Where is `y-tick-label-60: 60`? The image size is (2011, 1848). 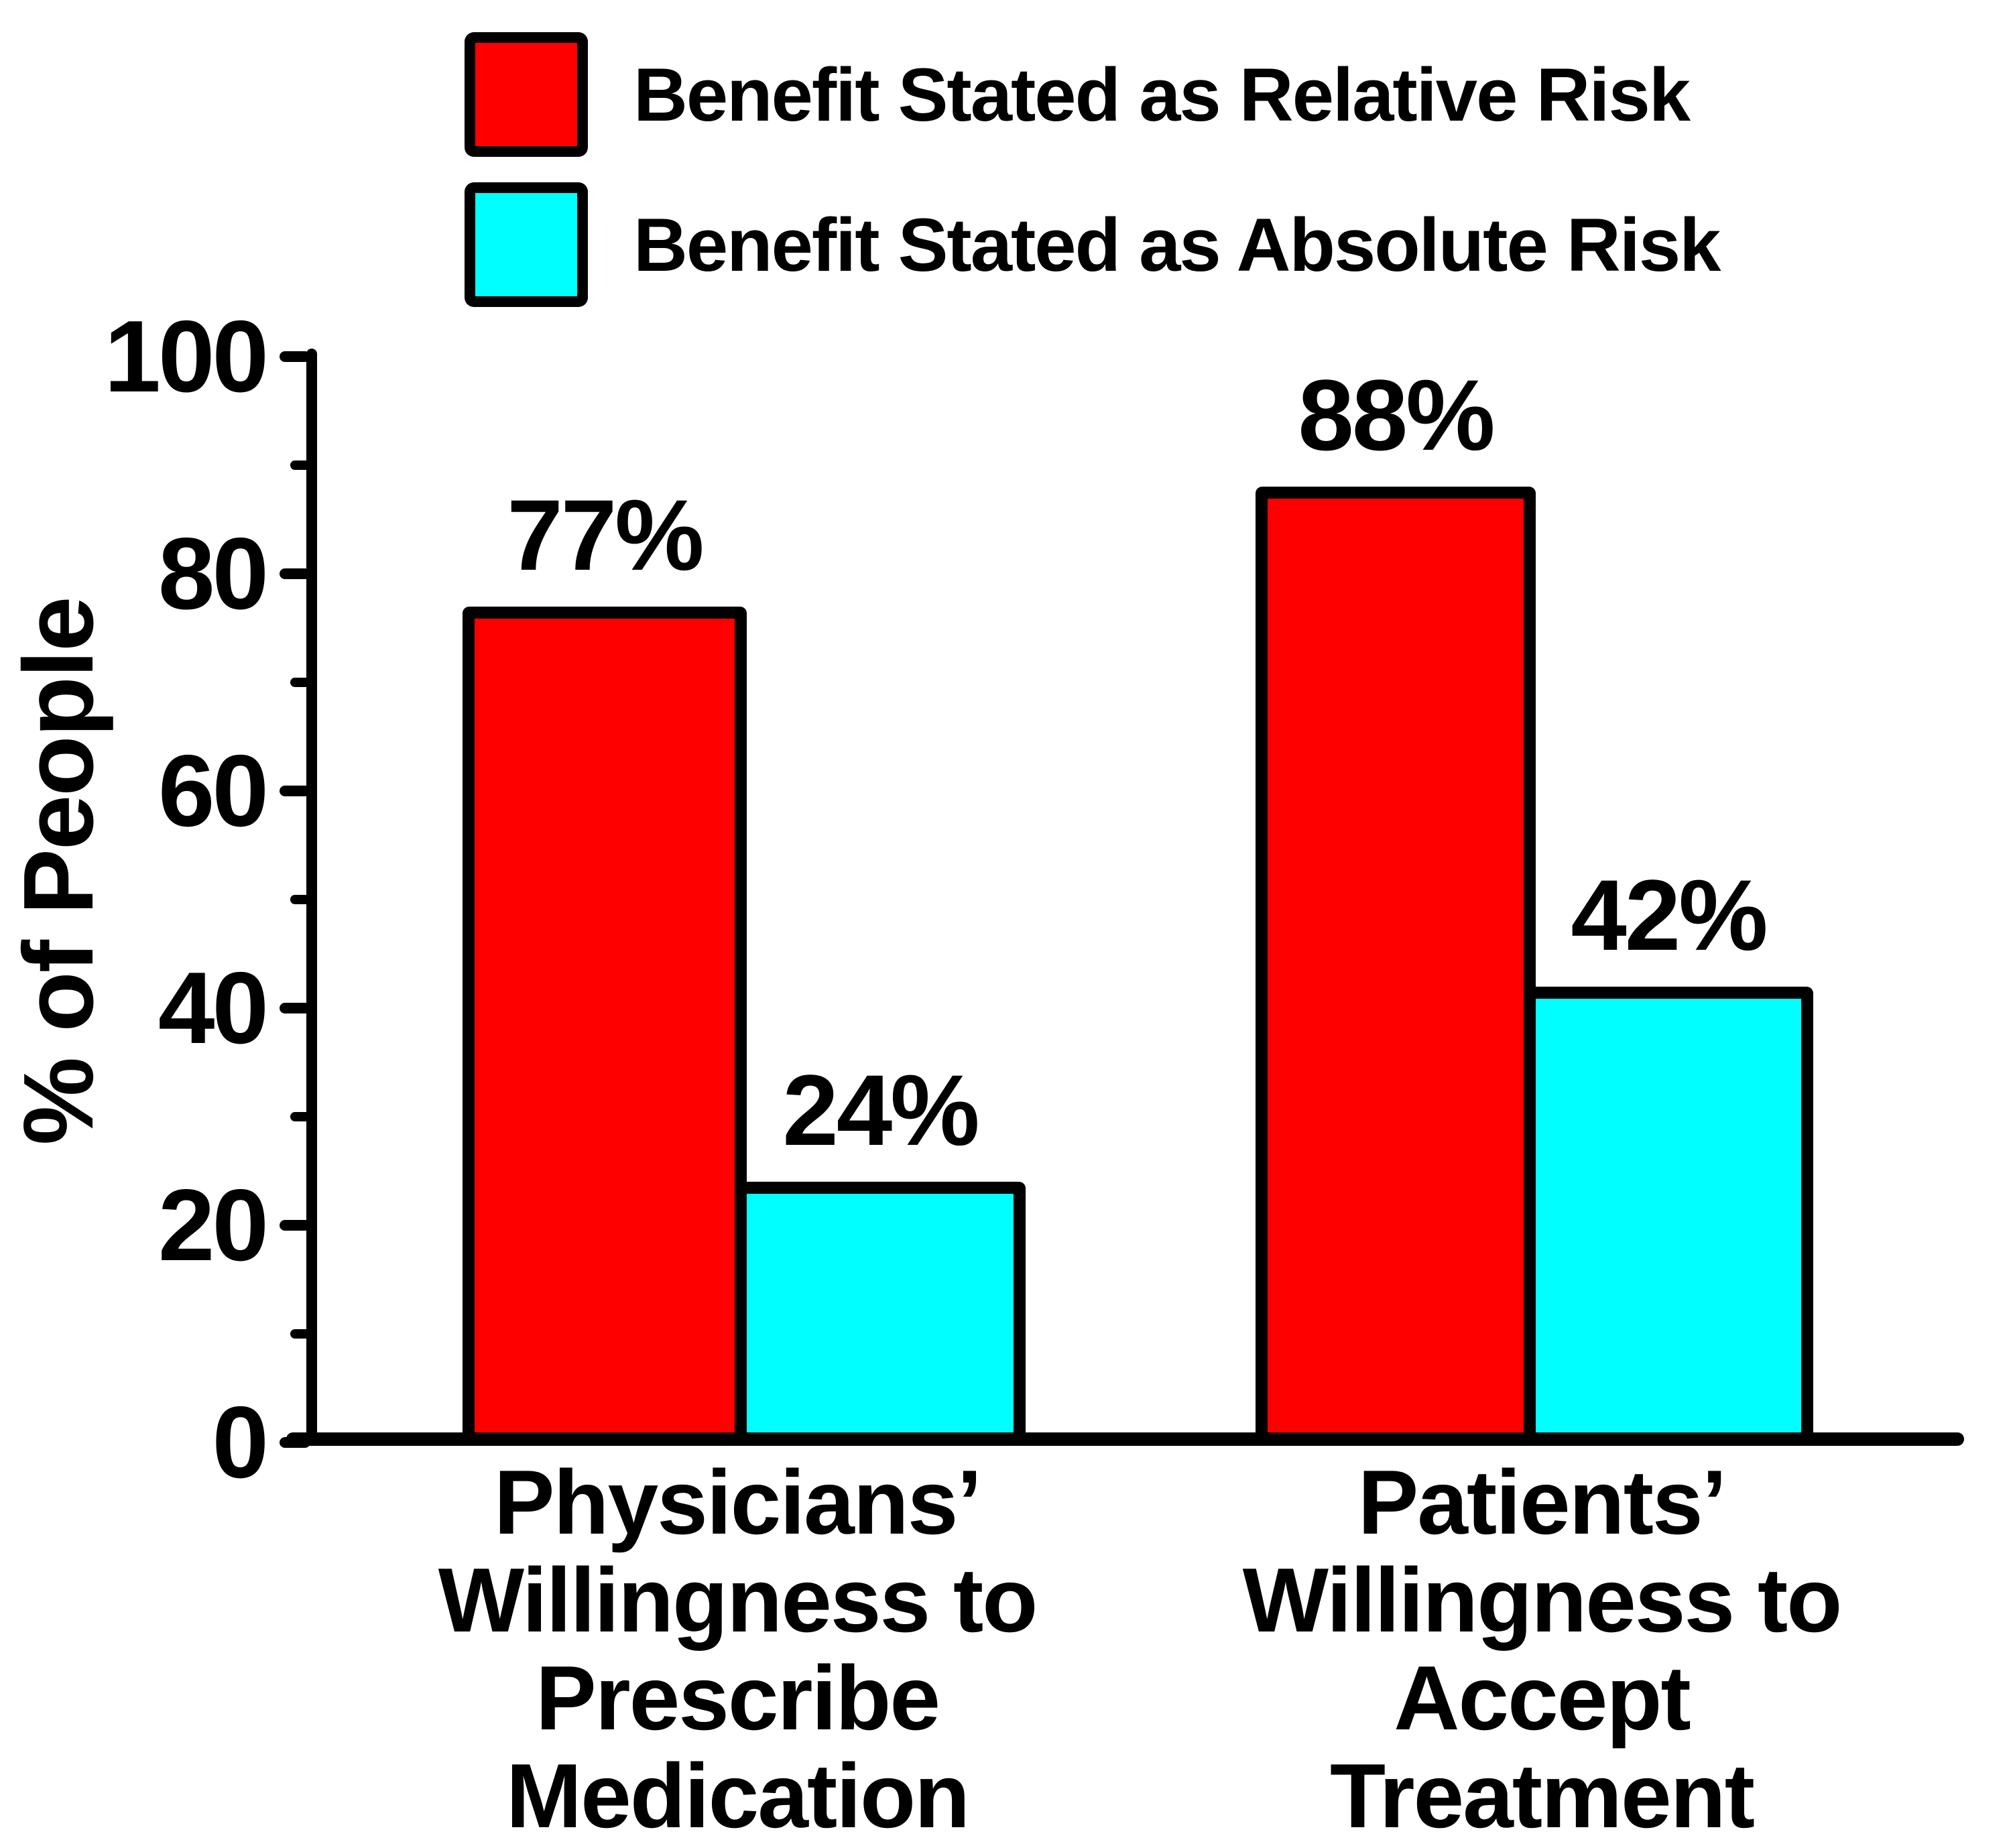
y-tick-label-60: 60 is located at coordinates (213, 791).